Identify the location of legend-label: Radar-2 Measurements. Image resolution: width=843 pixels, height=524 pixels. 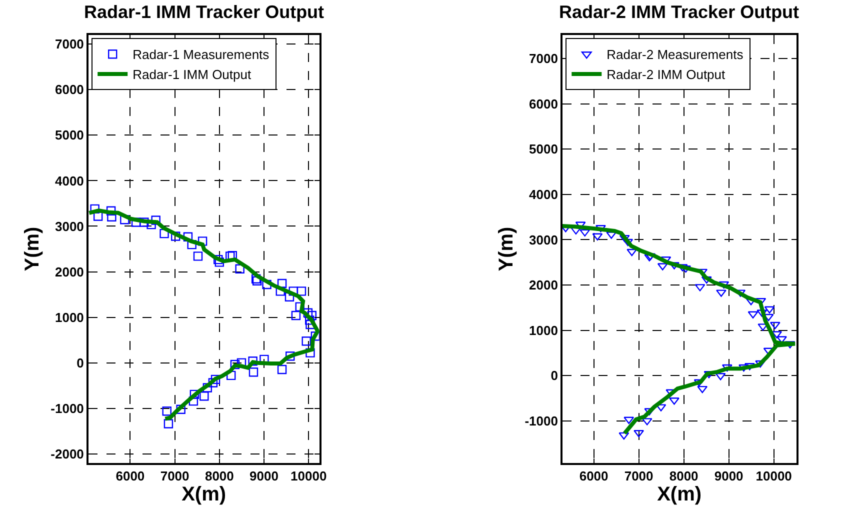
(675, 54).